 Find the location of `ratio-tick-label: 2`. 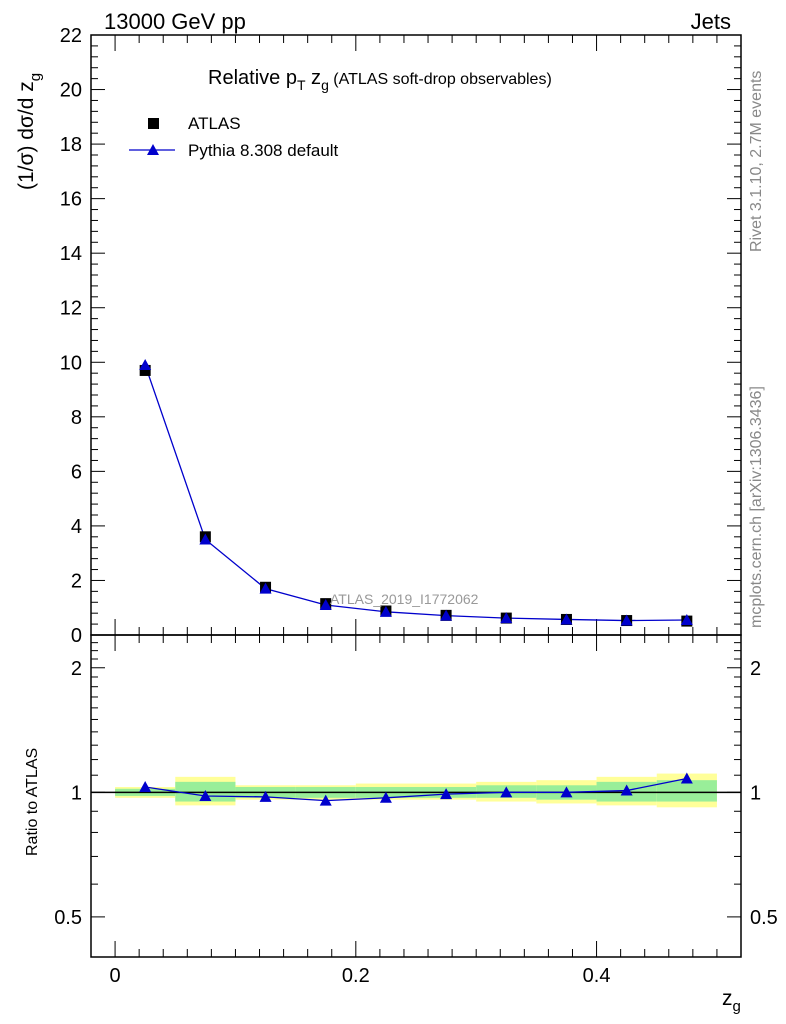

ratio-tick-label: 2 is located at coordinates (76, 669).